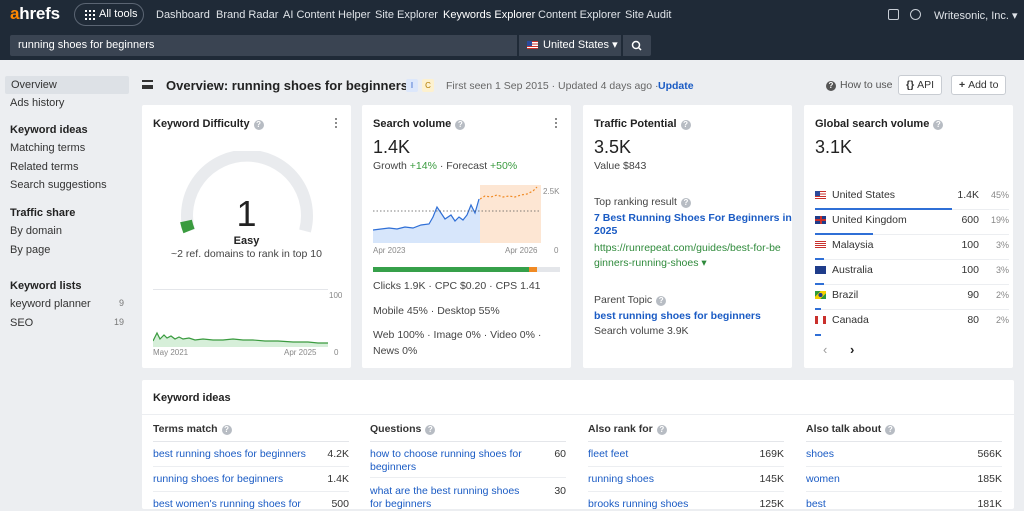 This screenshot has height=511, width=1024. What do you see at coordinates (851, 429) in the screenshot?
I see `column-header: Also talk about?` at bounding box center [851, 429].